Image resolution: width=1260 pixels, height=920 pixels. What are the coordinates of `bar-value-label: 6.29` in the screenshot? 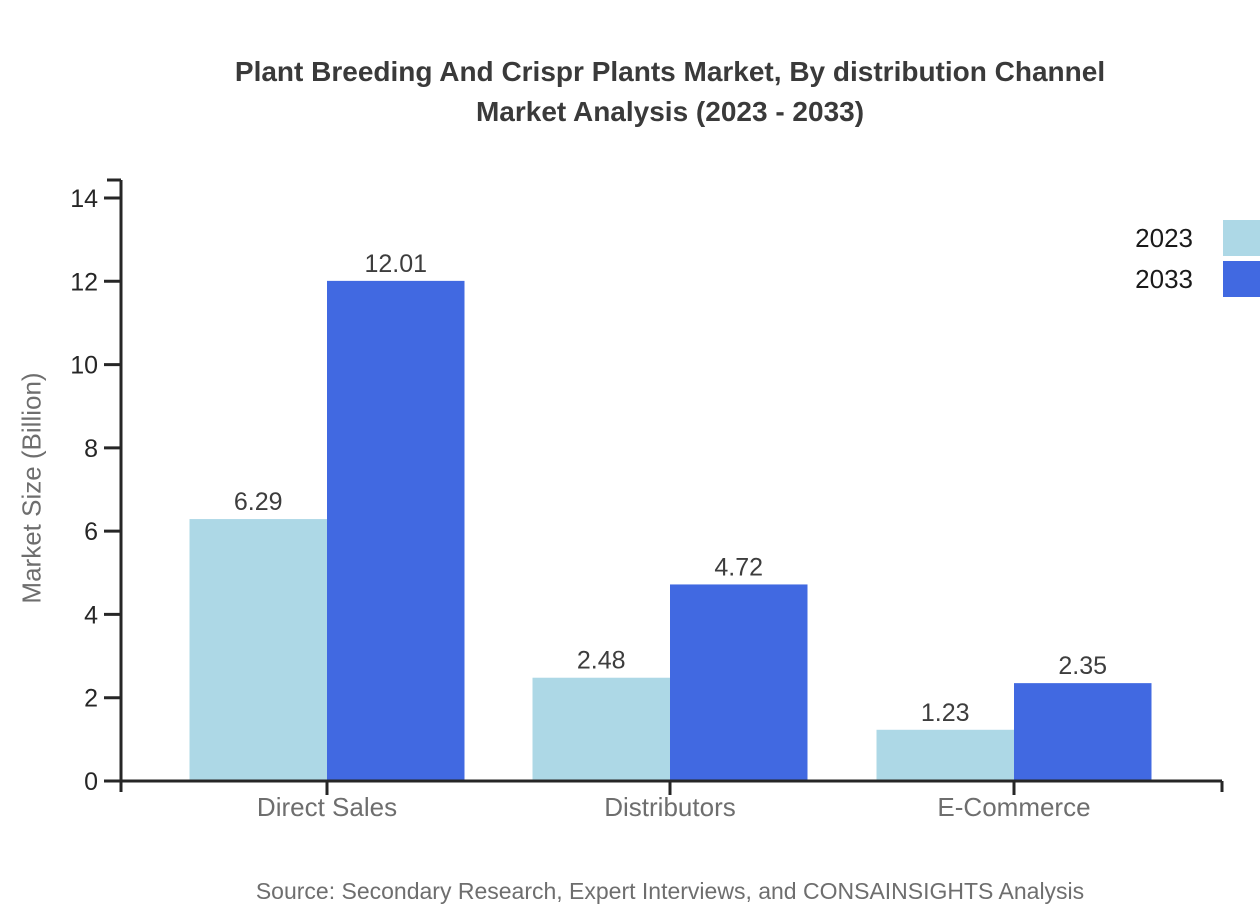 It's located at (258, 502).